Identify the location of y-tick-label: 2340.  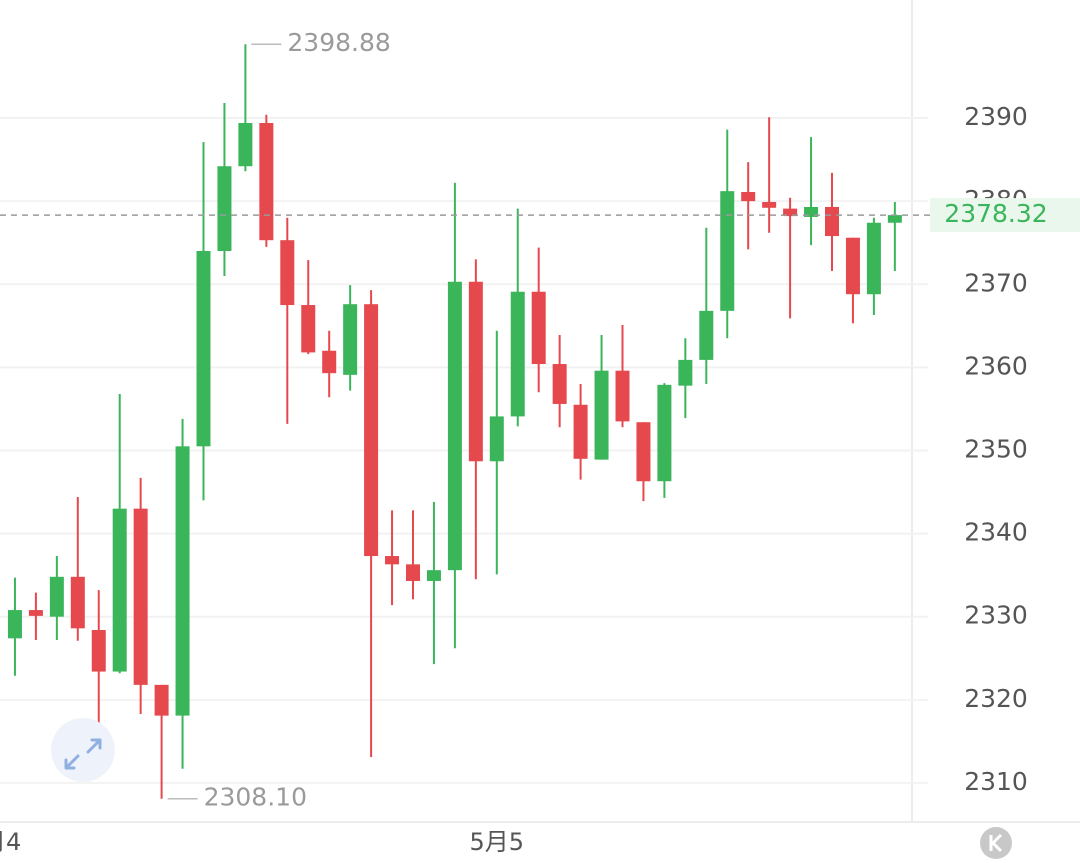
(996, 532).